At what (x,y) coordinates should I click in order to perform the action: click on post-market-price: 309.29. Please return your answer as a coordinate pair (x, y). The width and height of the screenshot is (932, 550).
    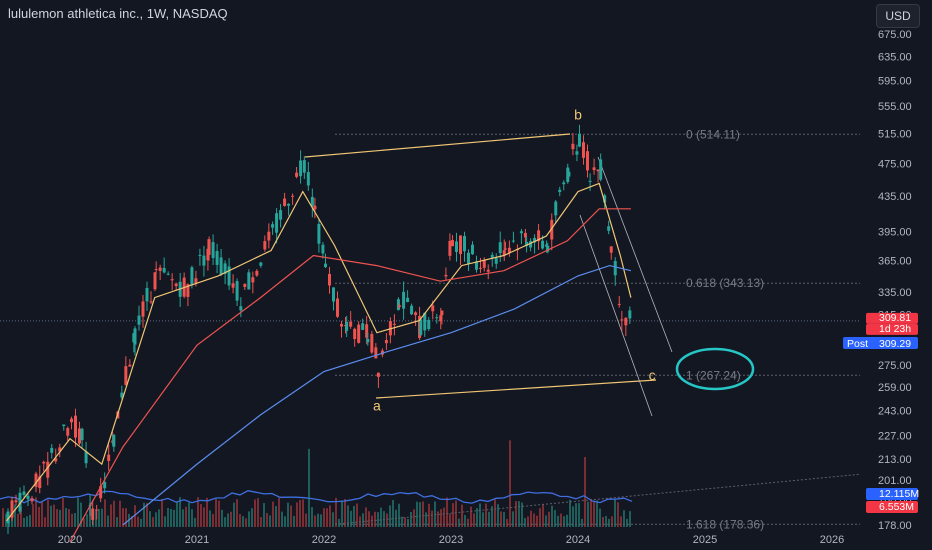
    Looking at the image, I should click on (895, 344).